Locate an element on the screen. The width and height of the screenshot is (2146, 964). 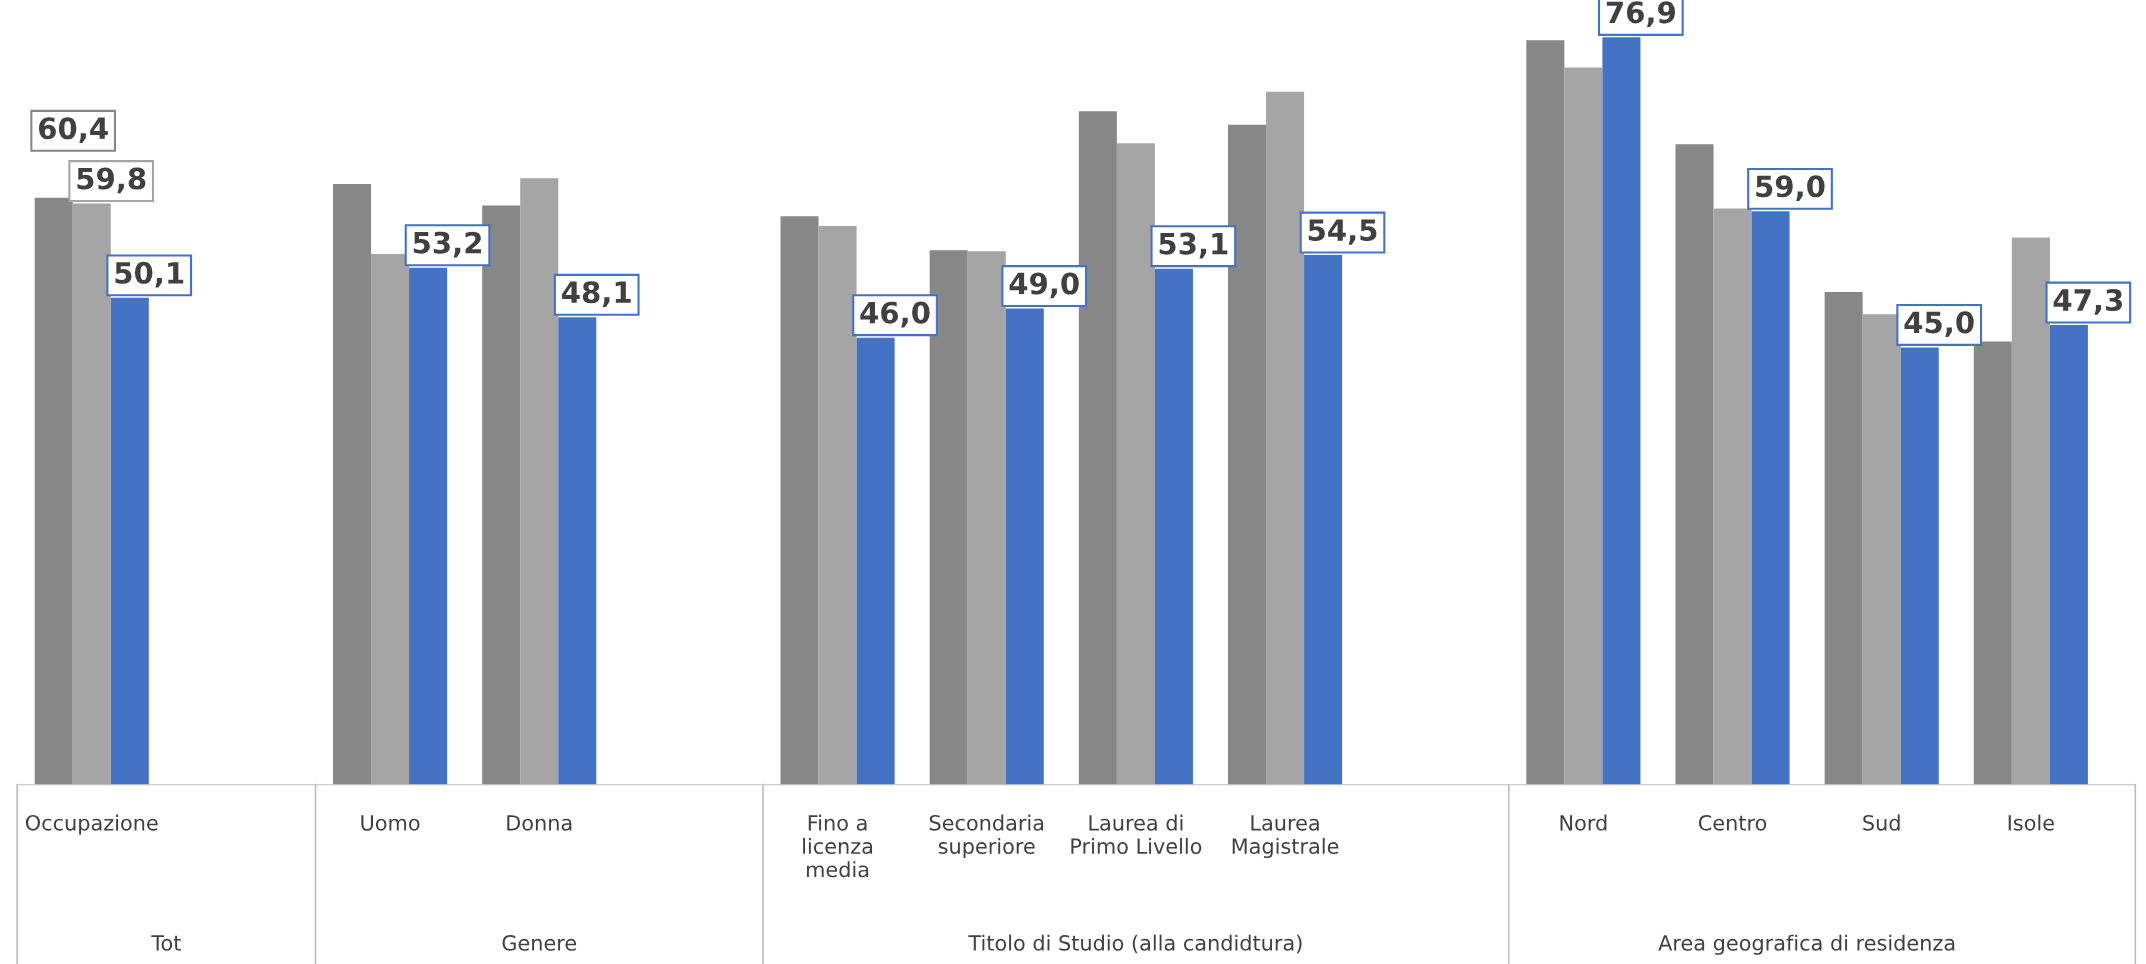
data-label: 46,0 is located at coordinates (895, 314).